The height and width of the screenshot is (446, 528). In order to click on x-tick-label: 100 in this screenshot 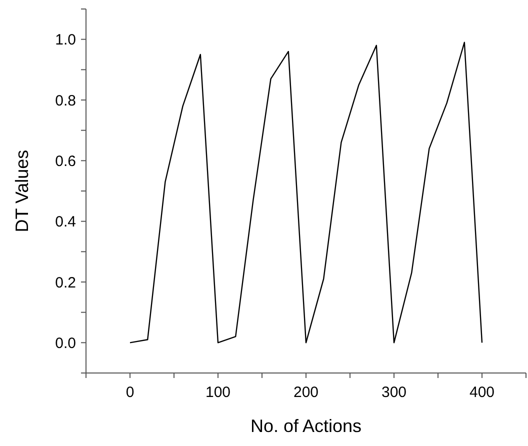, I will do `click(218, 392)`.